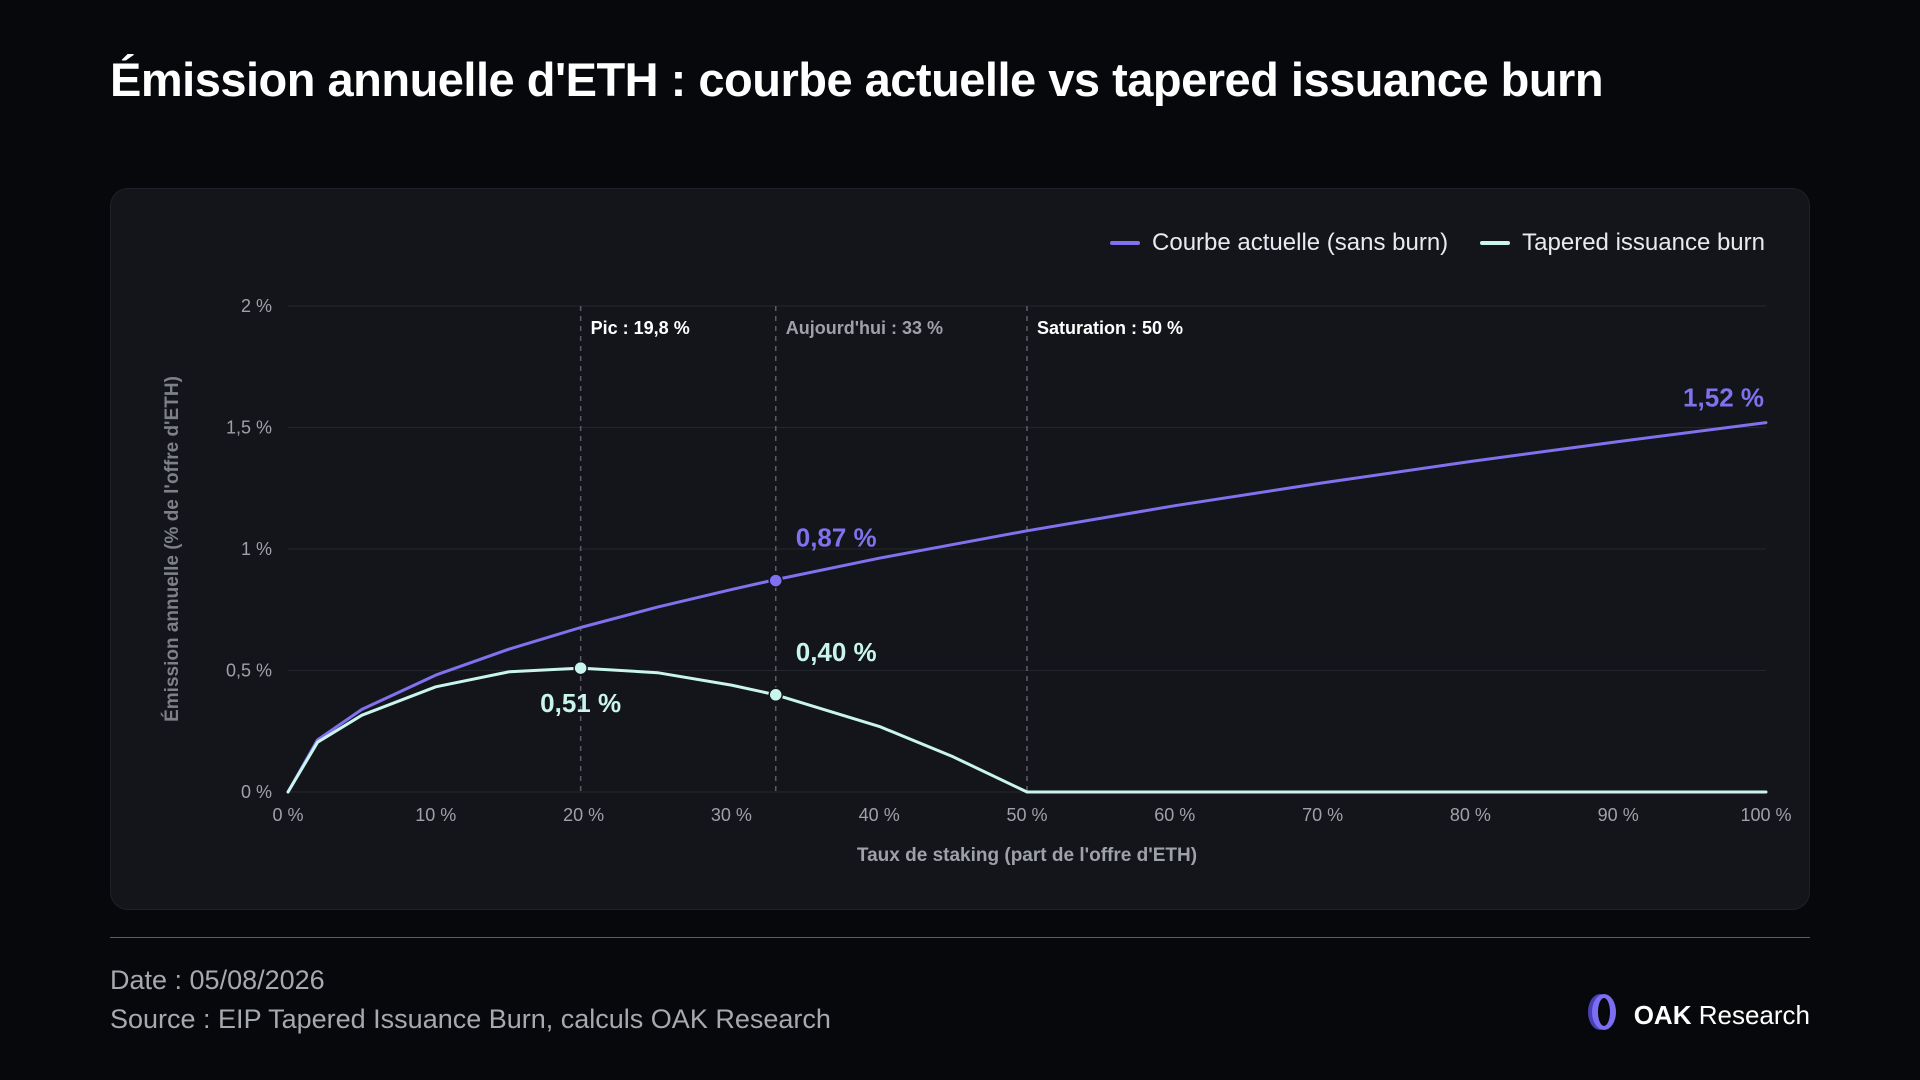 Image resolution: width=1920 pixels, height=1080 pixels. I want to click on legend-item-tapered: Tapered issuance burn, so click(1622, 243).